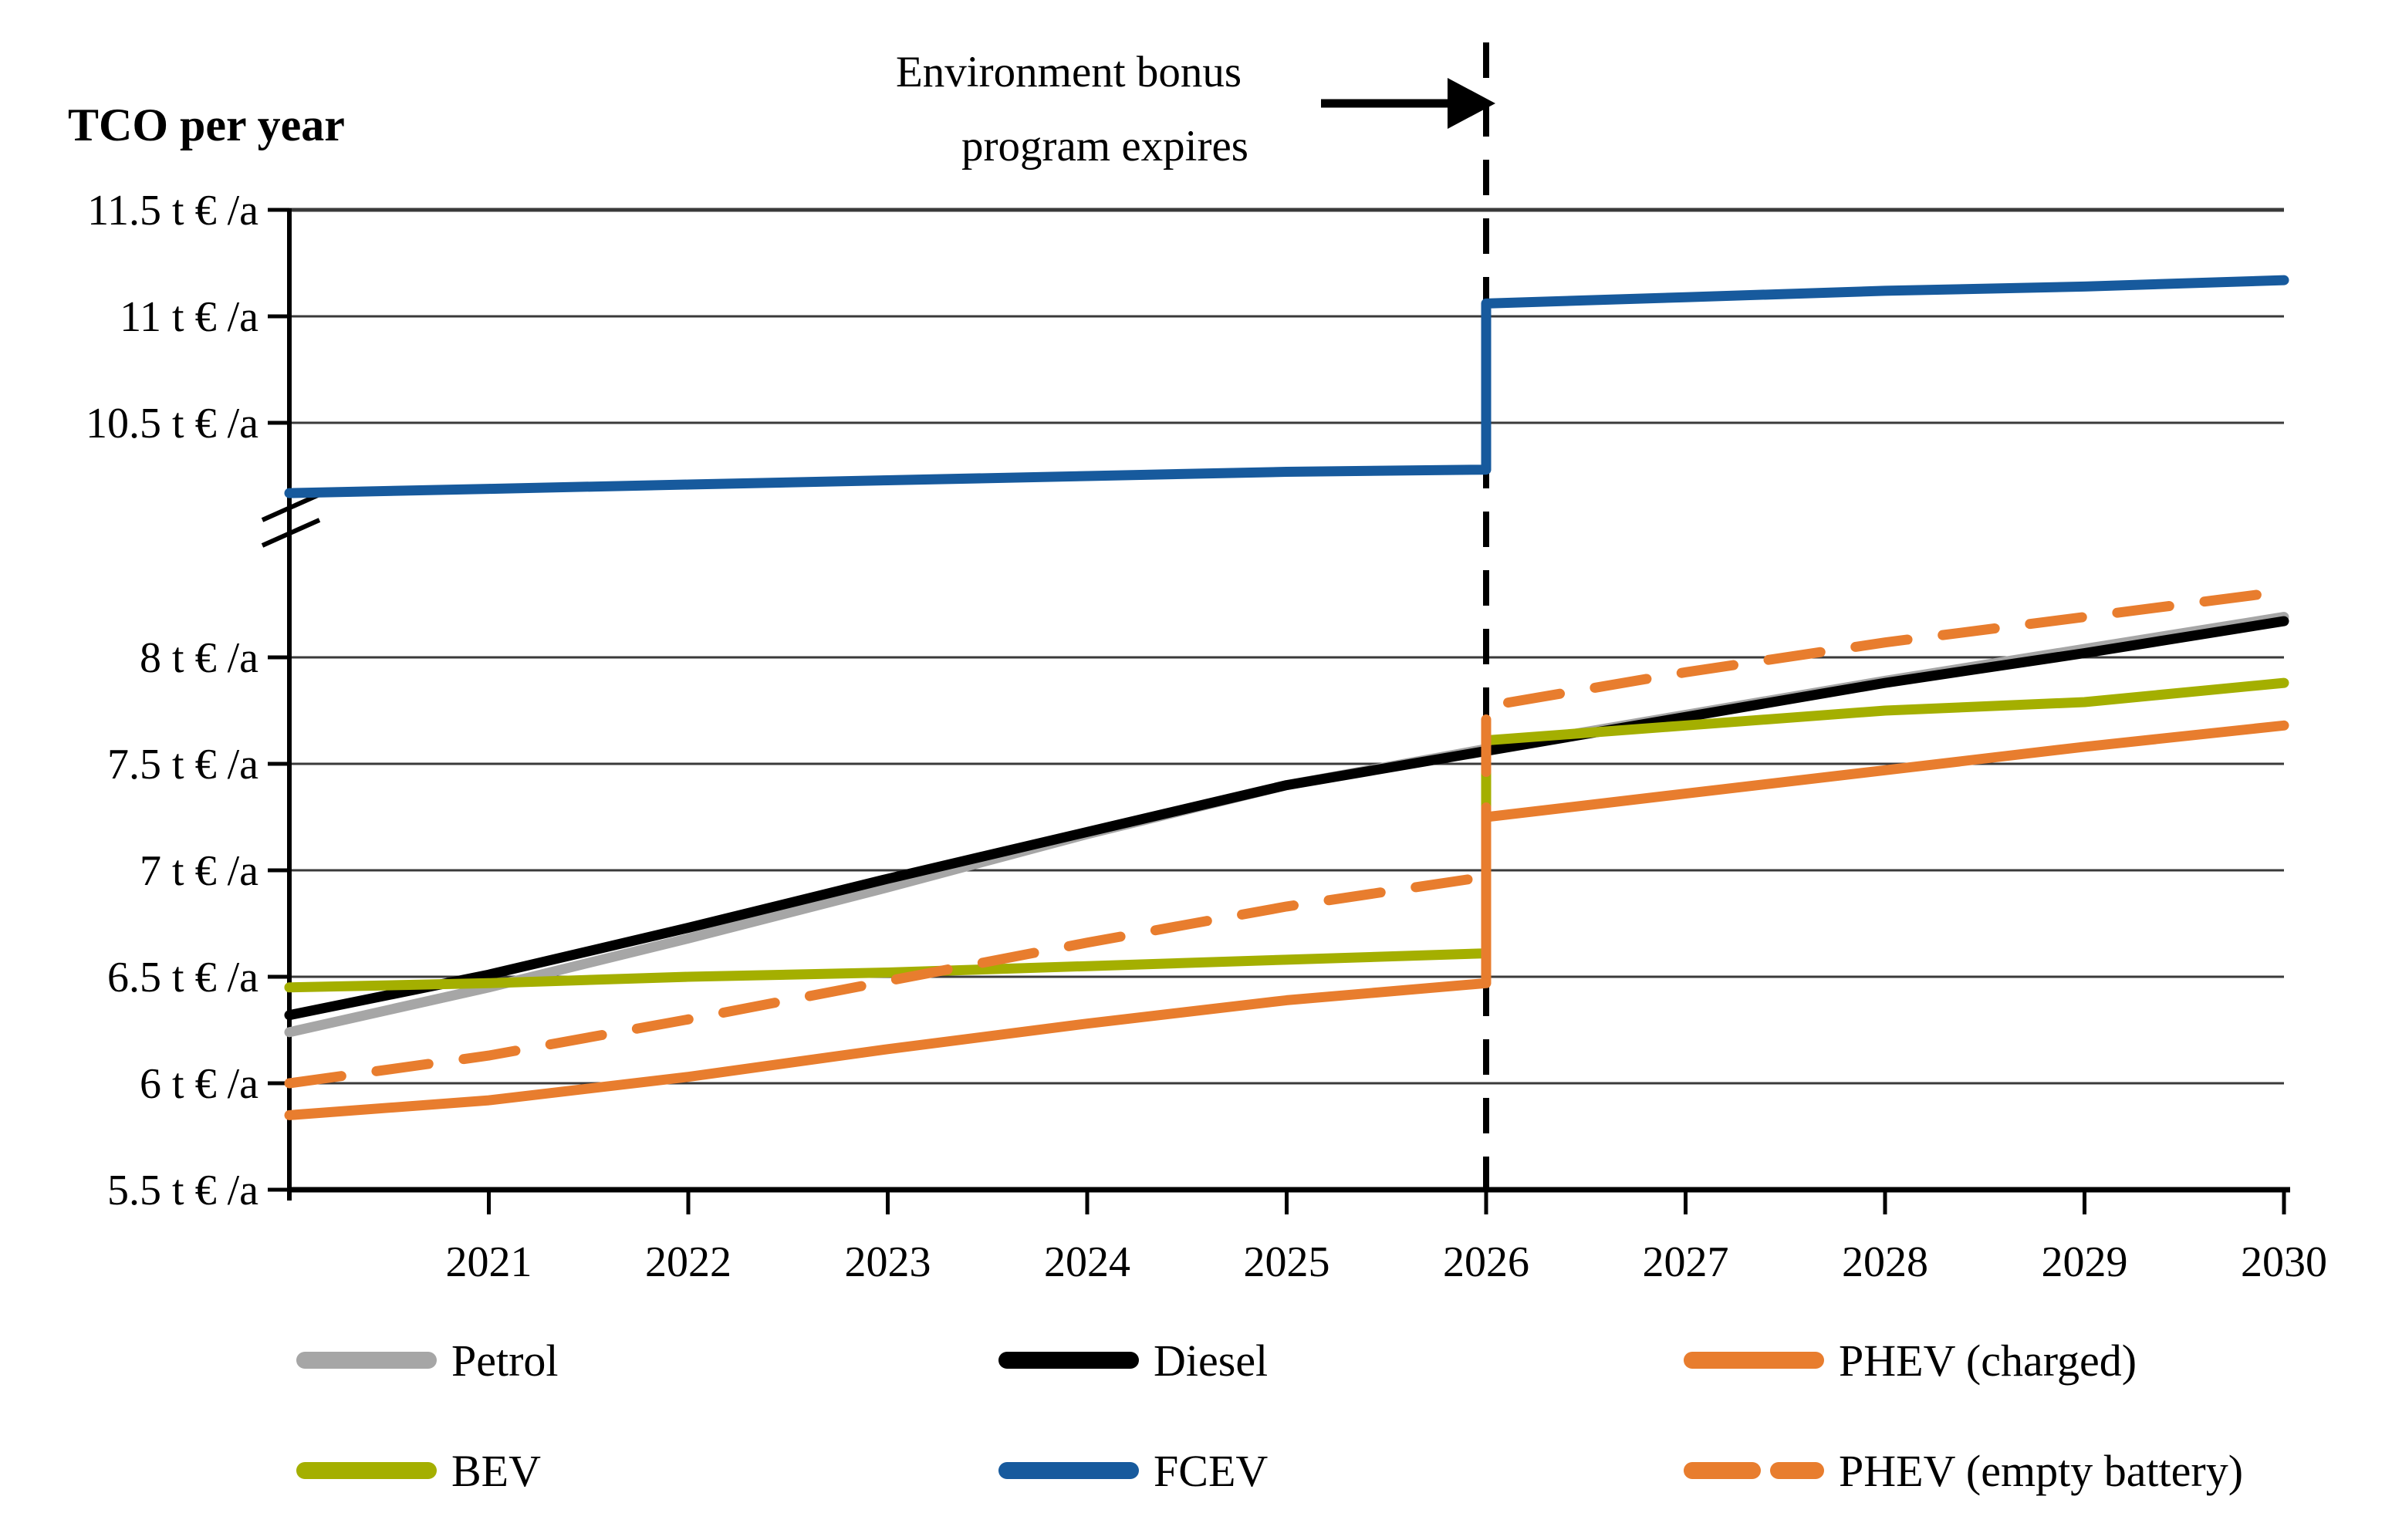 The width and height of the screenshot is (2392, 1540). Describe the element at coordinates (1486, 1262) in the screenshot. I see `x-tick-label: 2026` at that location.